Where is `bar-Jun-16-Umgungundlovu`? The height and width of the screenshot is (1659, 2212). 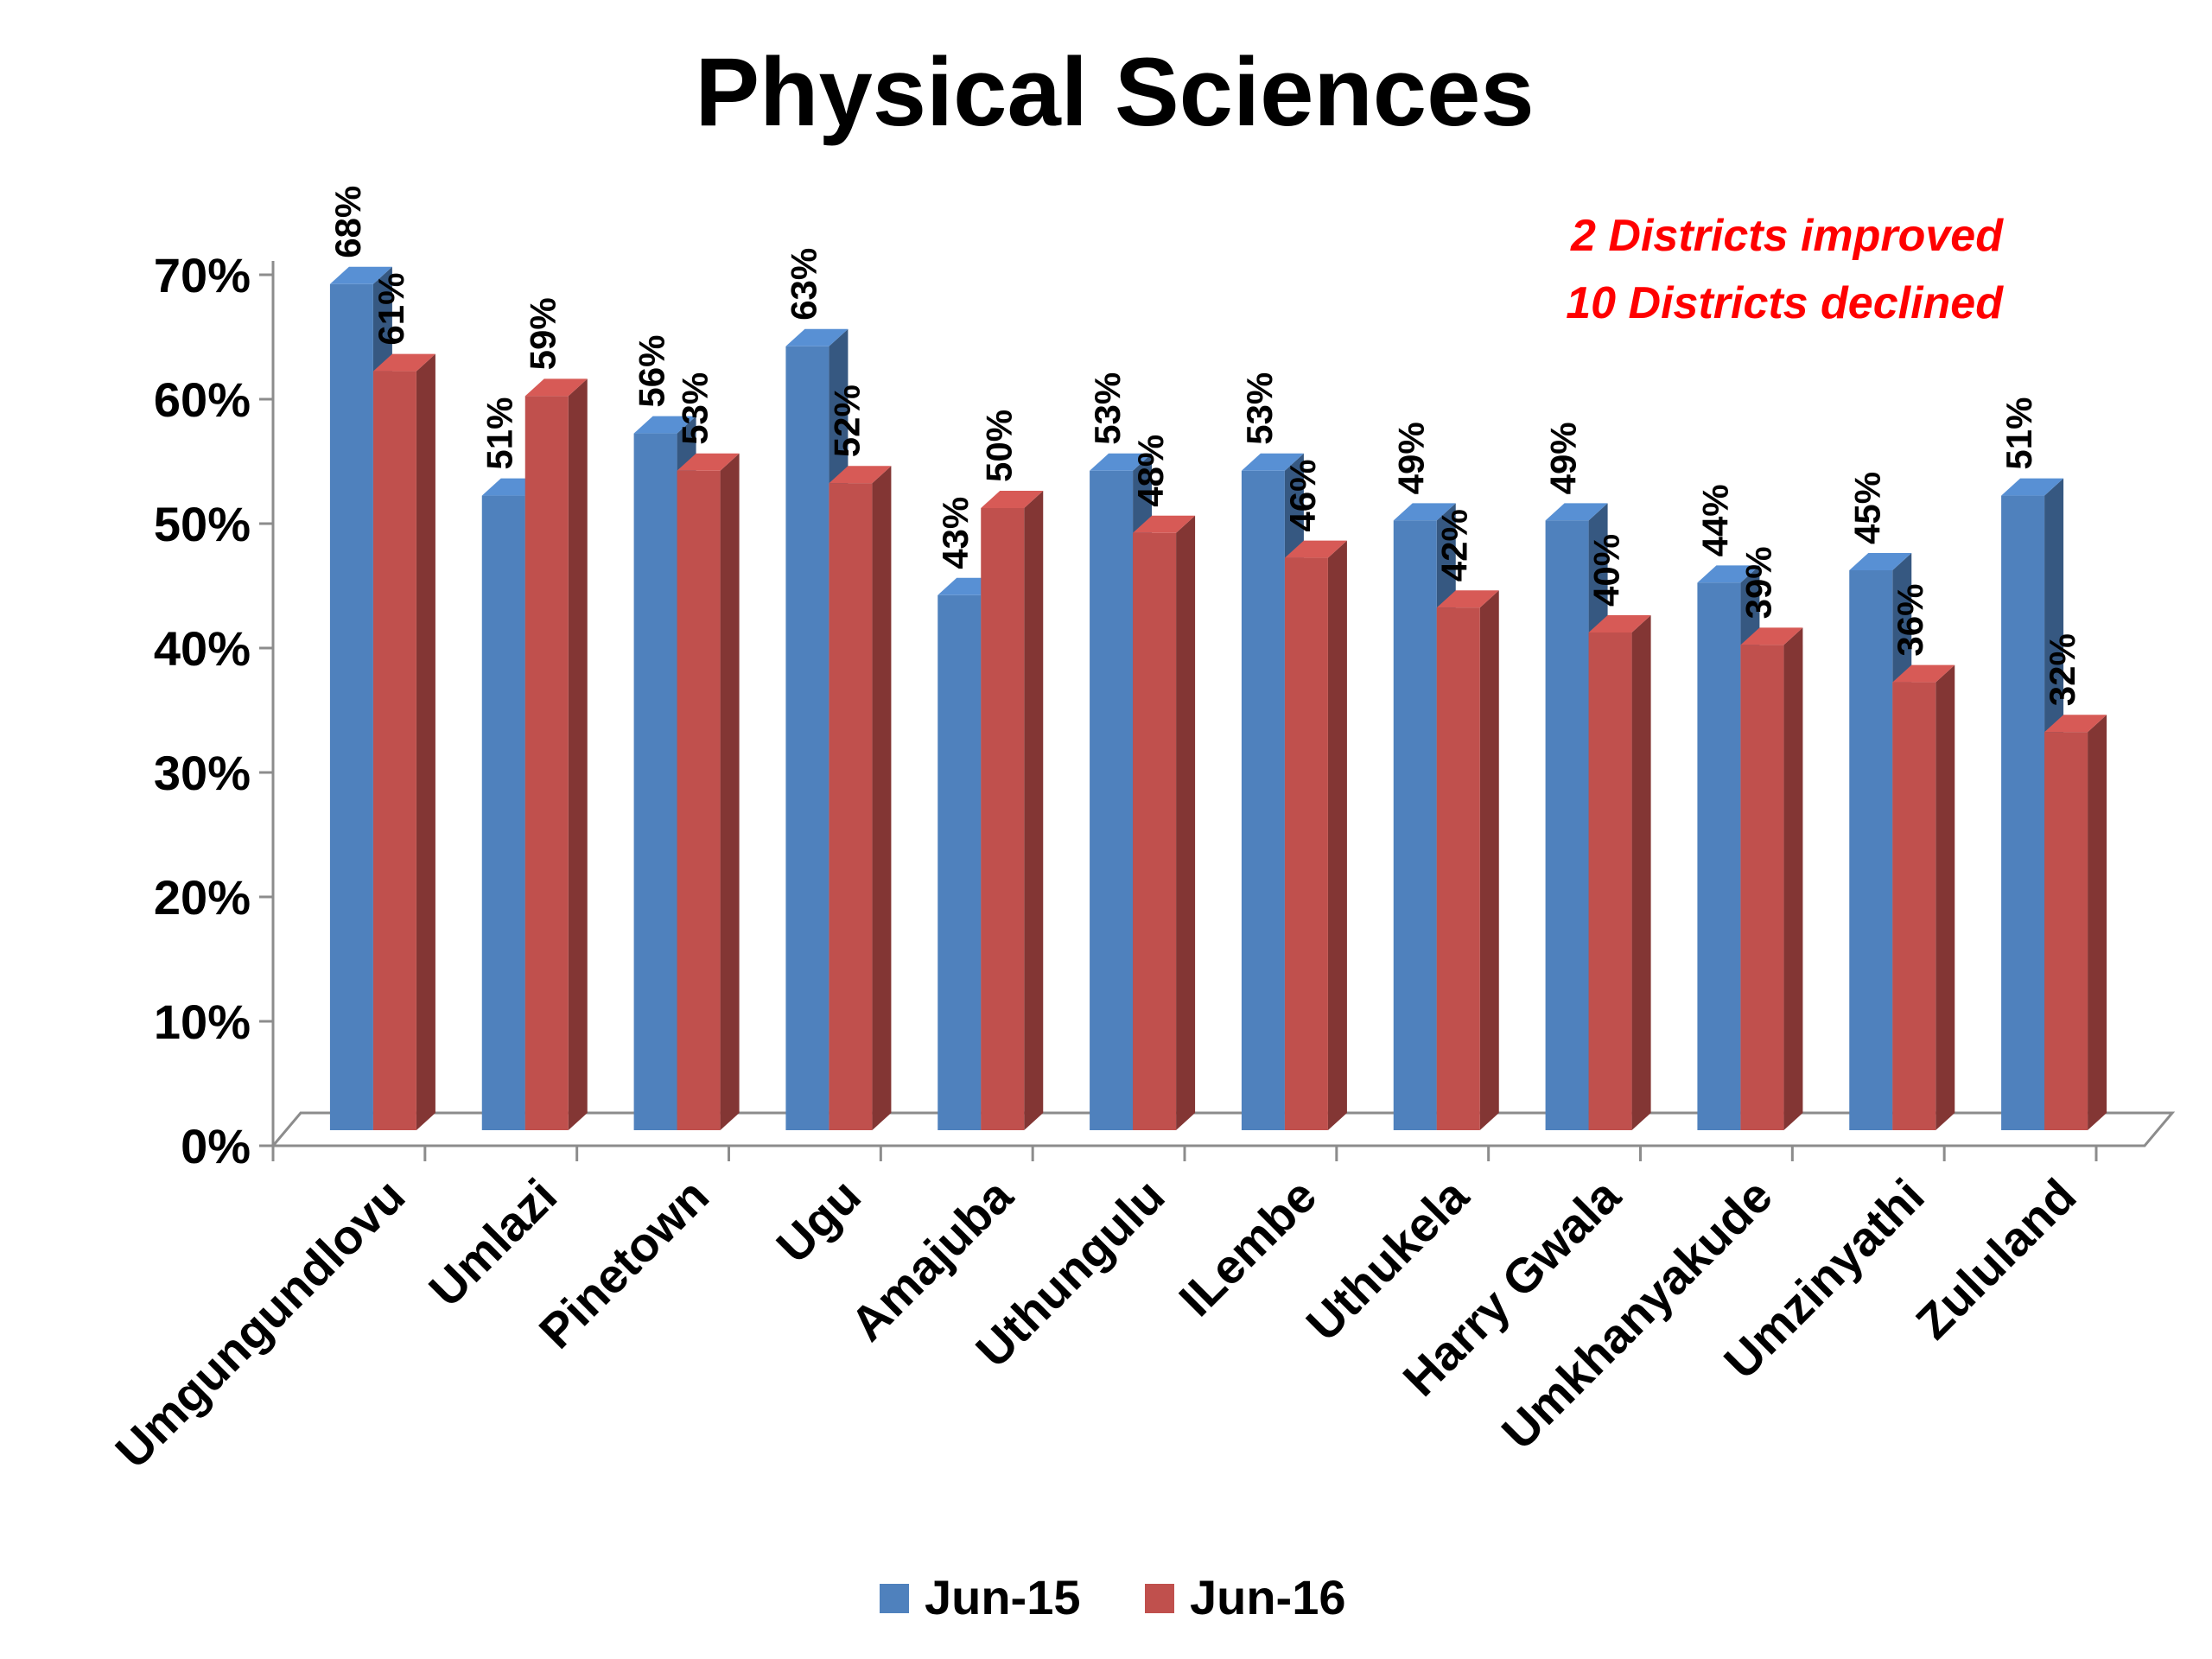 bar-Jun-16-Umgungundlovu is located at coordinates (403, 742).